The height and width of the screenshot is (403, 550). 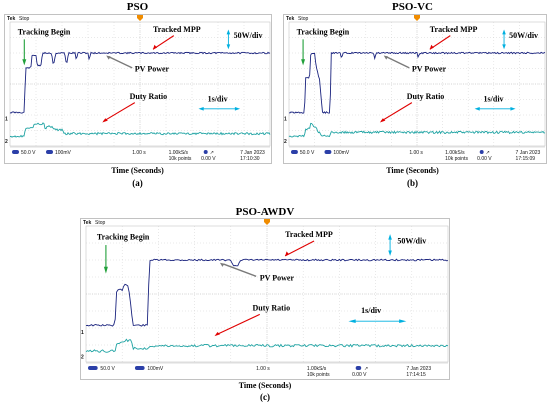 I want to click on capture-time: 17:10:30, so click(x=250, y=159).